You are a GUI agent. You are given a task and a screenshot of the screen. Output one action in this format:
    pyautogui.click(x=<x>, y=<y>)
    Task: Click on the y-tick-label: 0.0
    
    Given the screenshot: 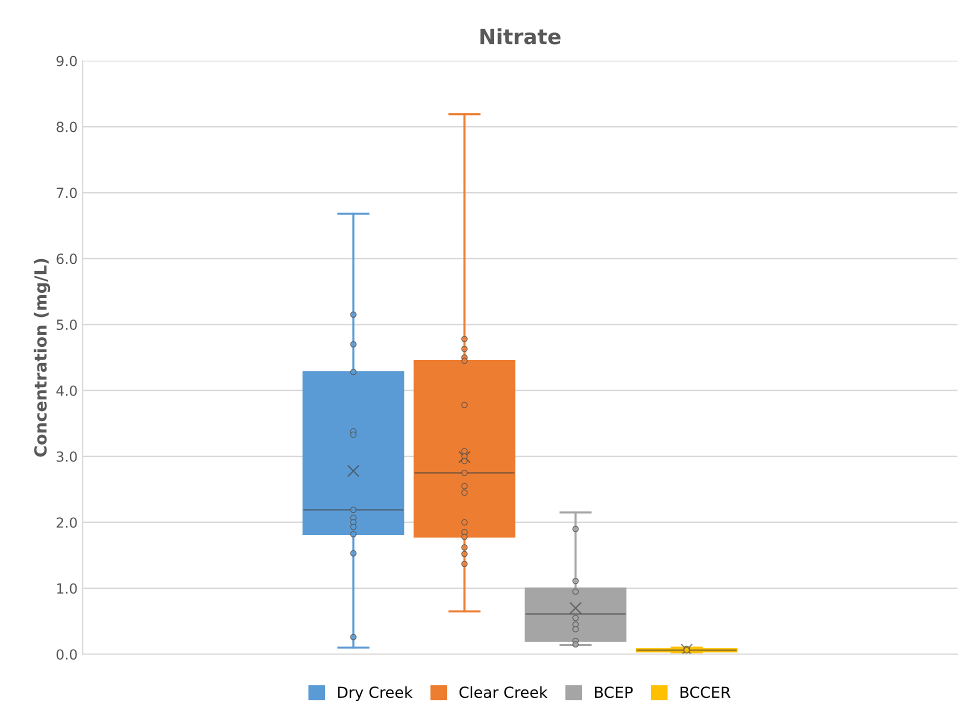 What is the action you would take?
    pyautogui.click(x=66, y=654)
    